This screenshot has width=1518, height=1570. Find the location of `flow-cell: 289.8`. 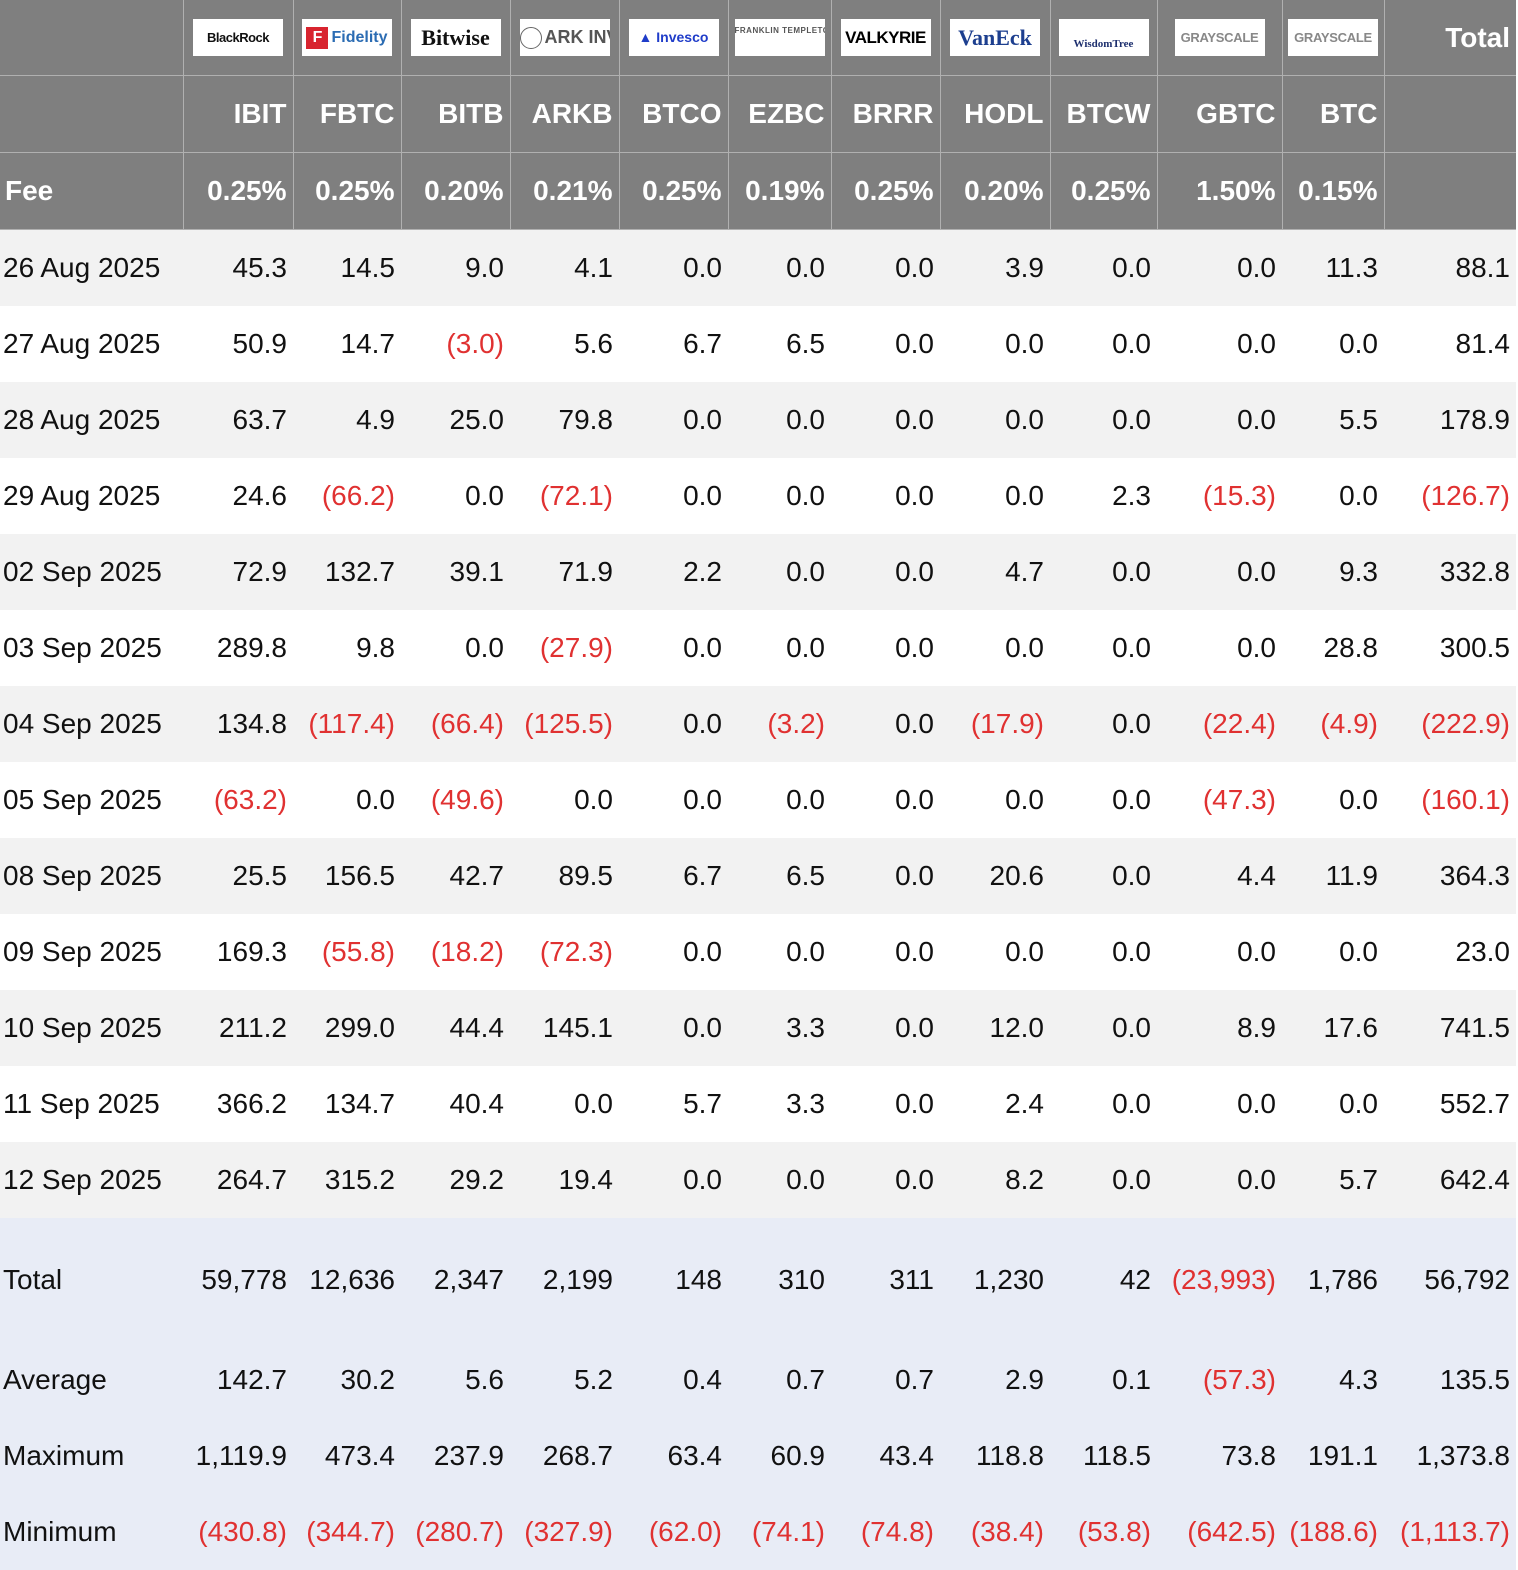

flow-cell: 289.8 is located at coordinates (238, 648).